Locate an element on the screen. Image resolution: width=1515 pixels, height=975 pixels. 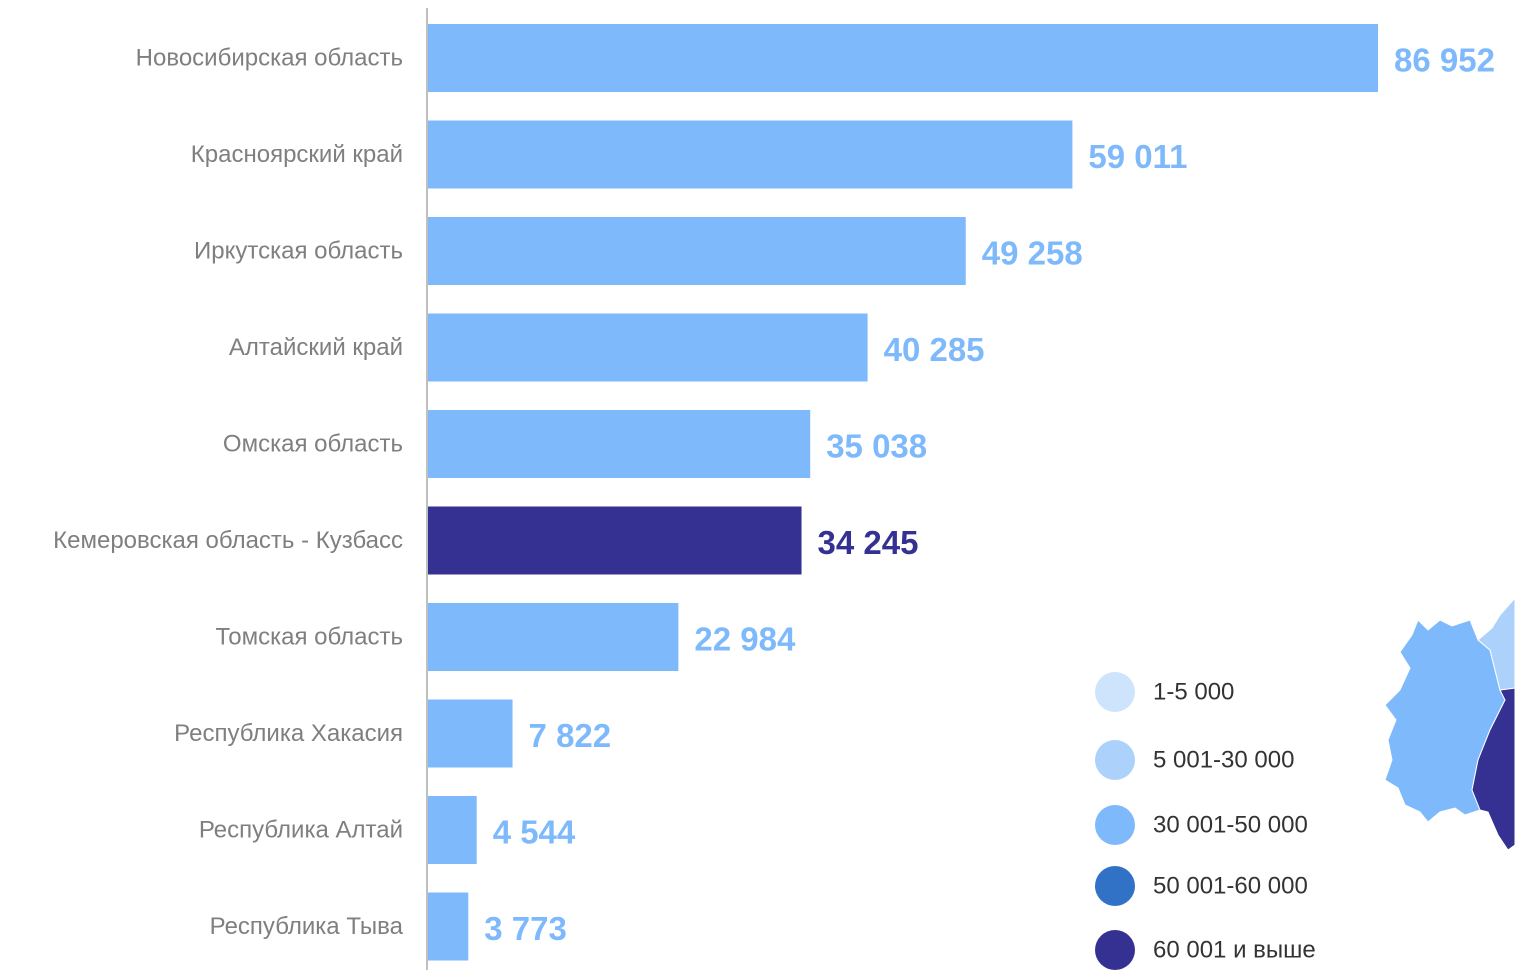
value-label: 86 952 is located at coordinates (1444, 60).